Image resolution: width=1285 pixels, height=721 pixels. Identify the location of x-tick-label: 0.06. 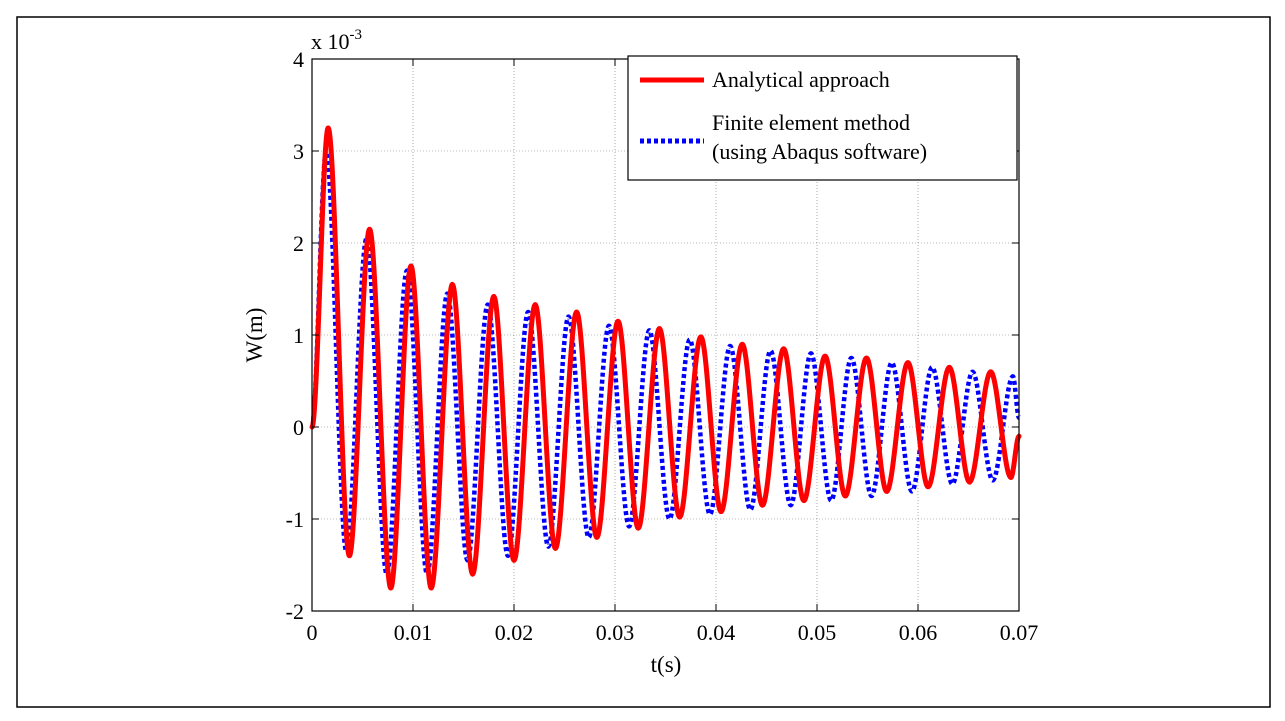
(918, 632).